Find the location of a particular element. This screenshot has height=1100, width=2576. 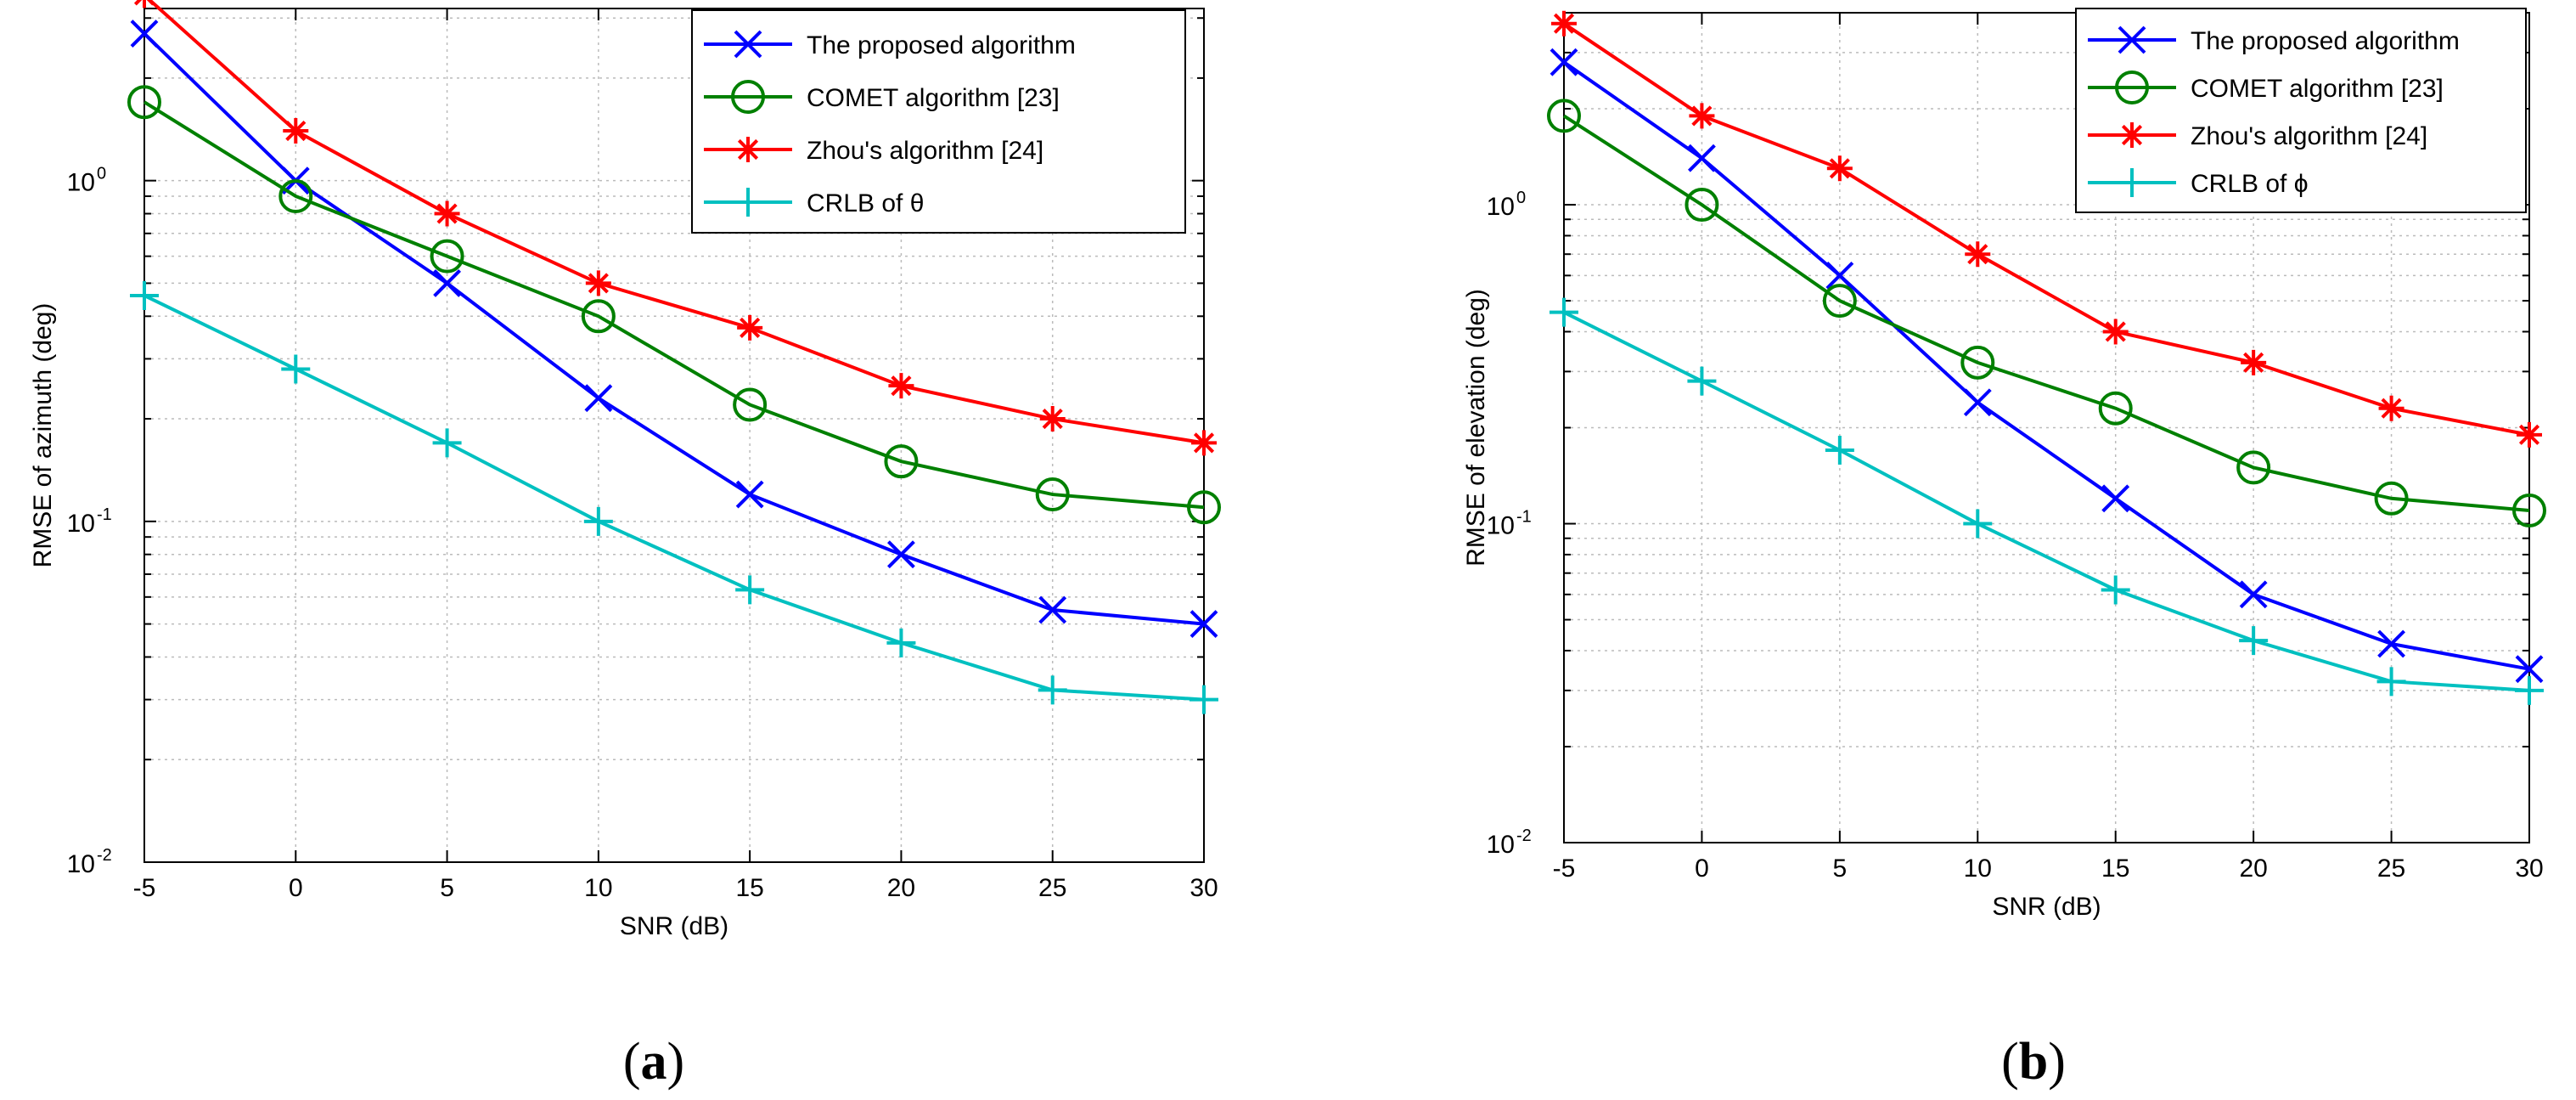

x-tick-label: 20 is located at coordinates (901, 888).